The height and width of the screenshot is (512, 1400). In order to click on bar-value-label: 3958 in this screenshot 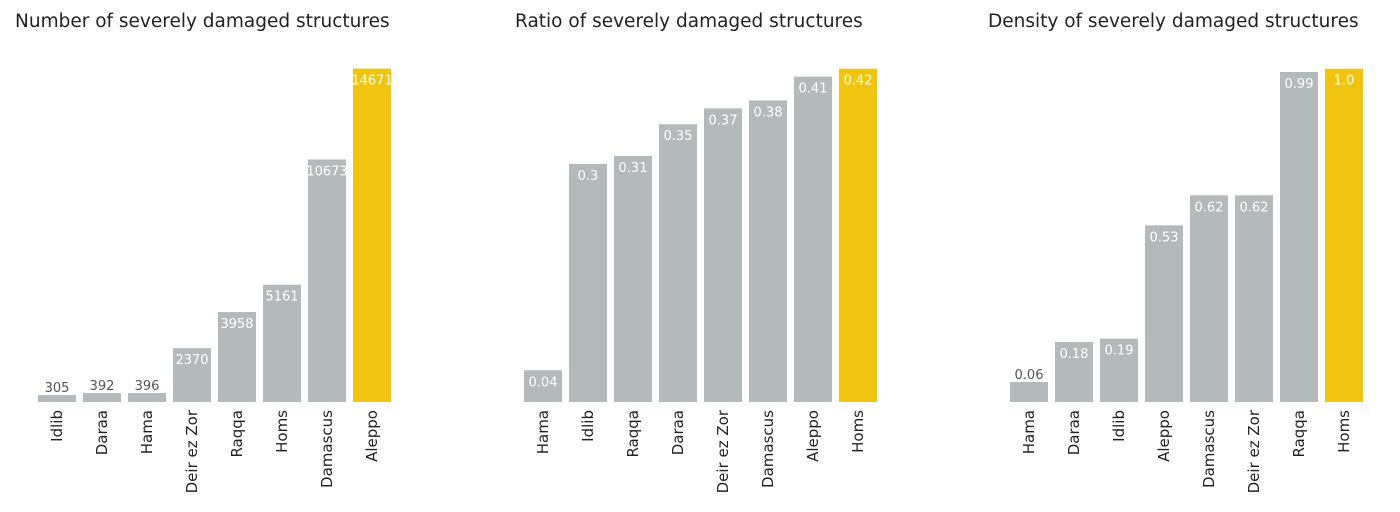, I will do `click(236, 324)`.